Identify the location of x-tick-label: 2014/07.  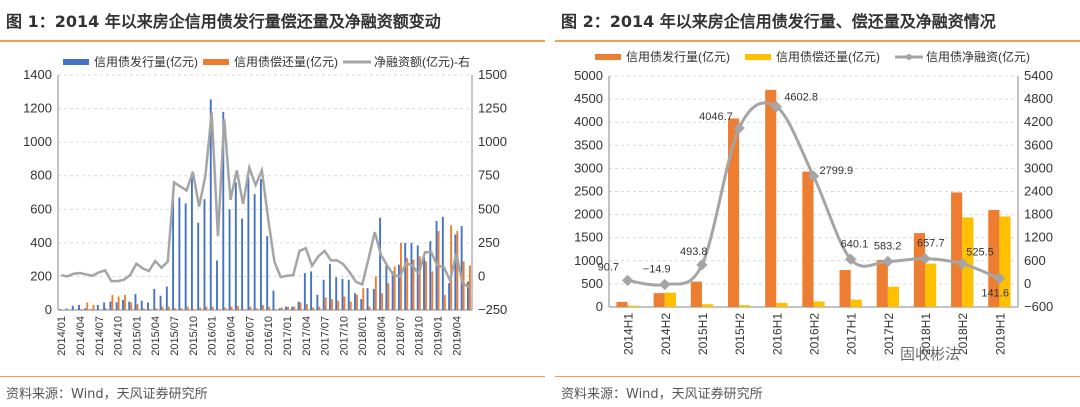
(100, 336).